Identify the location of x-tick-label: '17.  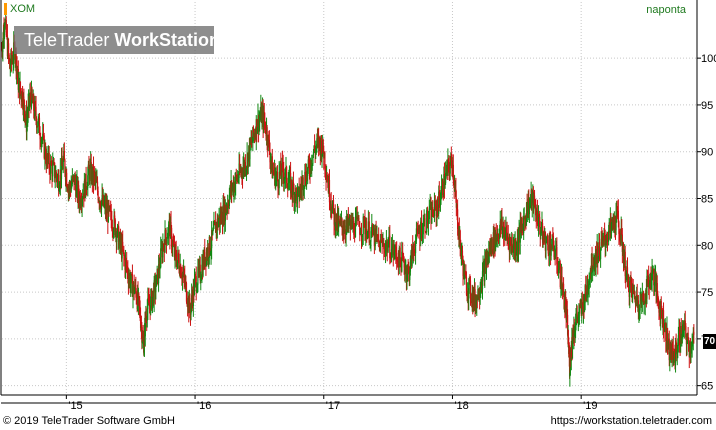
(333, 406).